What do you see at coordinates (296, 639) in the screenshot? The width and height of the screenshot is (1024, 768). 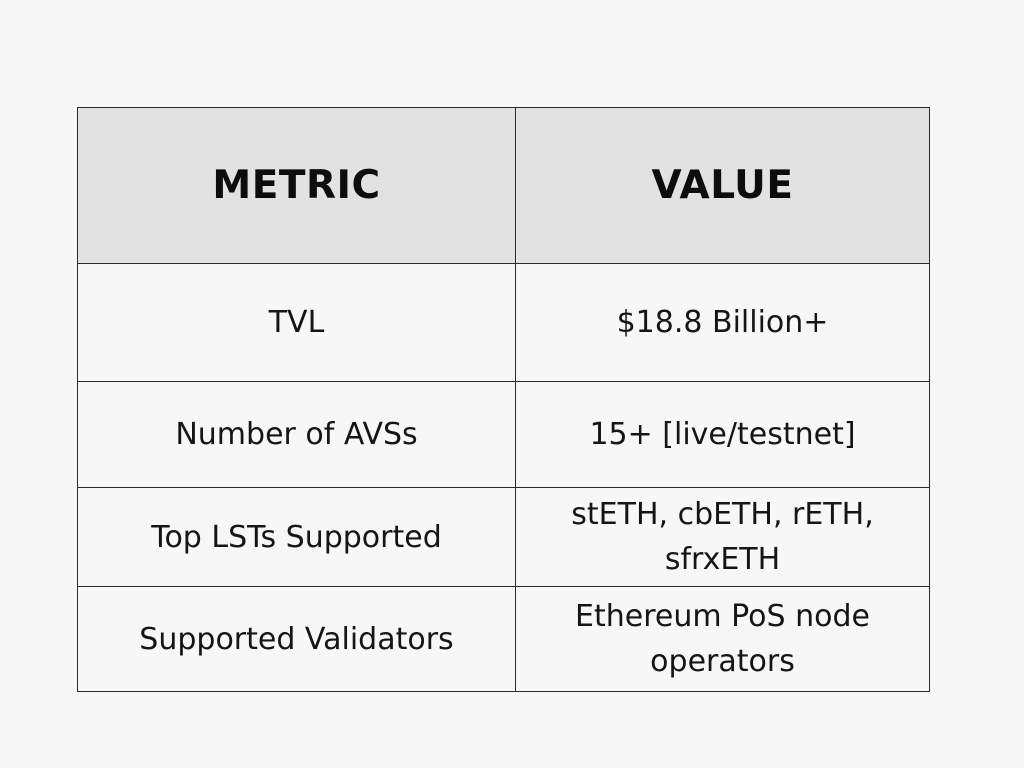 I see `metric-cell: Supported Validators` at bounding box center [296, 639].